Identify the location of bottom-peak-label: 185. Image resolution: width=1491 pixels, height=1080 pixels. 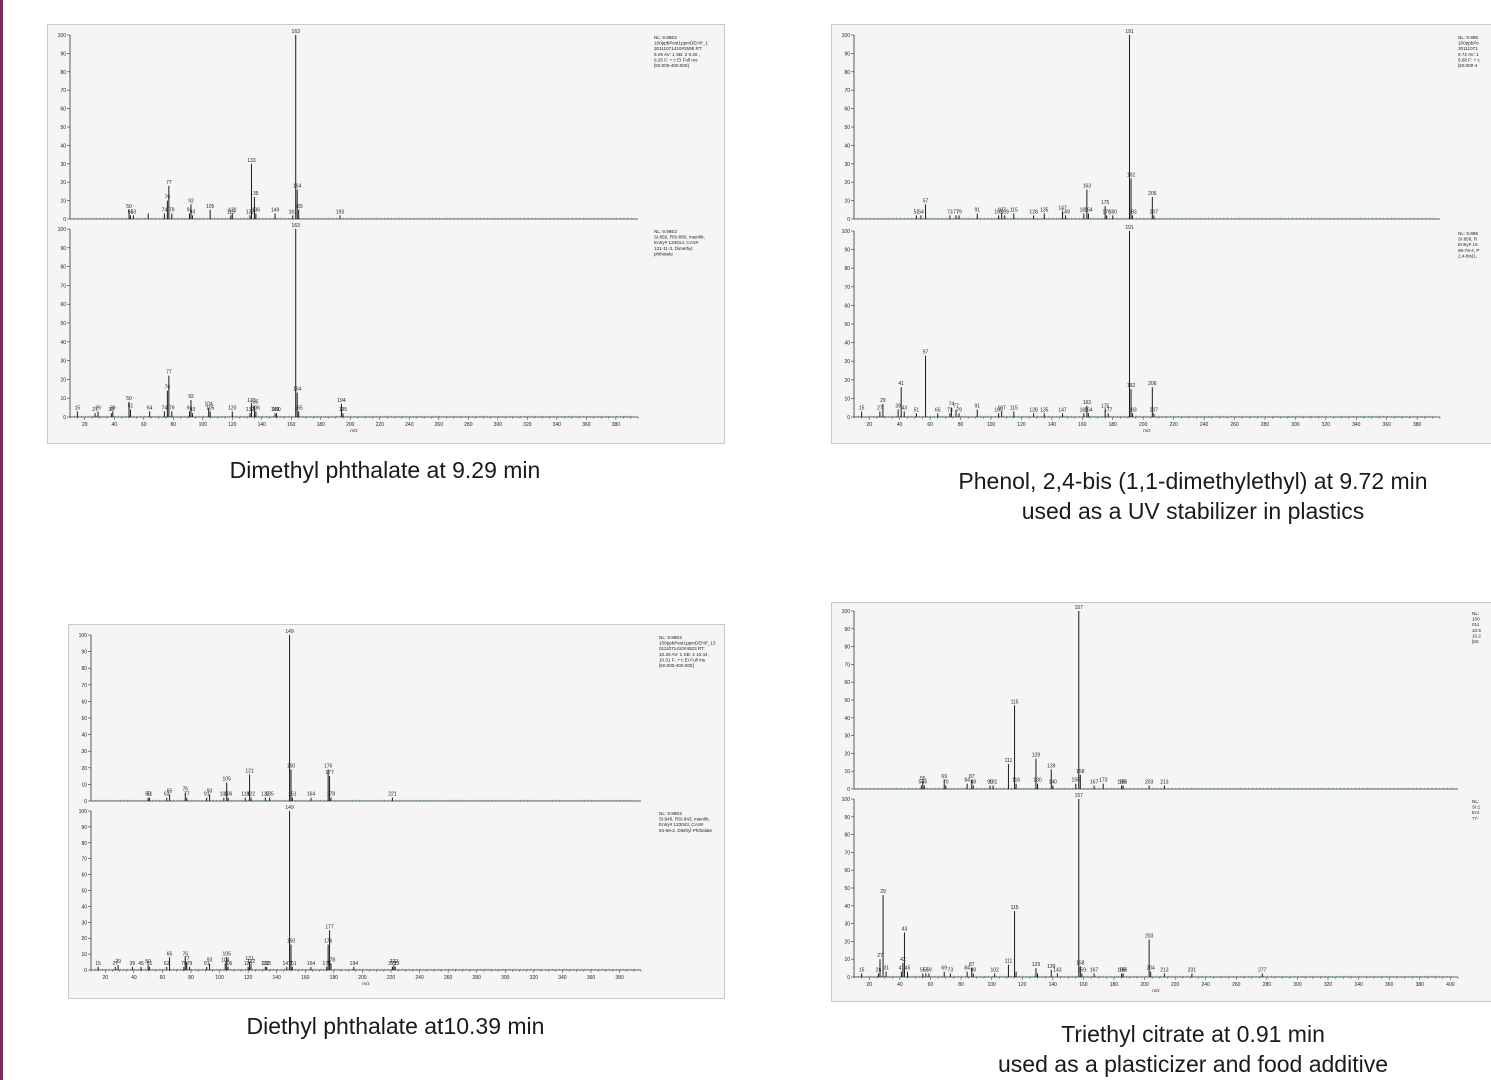
(1121, 970).